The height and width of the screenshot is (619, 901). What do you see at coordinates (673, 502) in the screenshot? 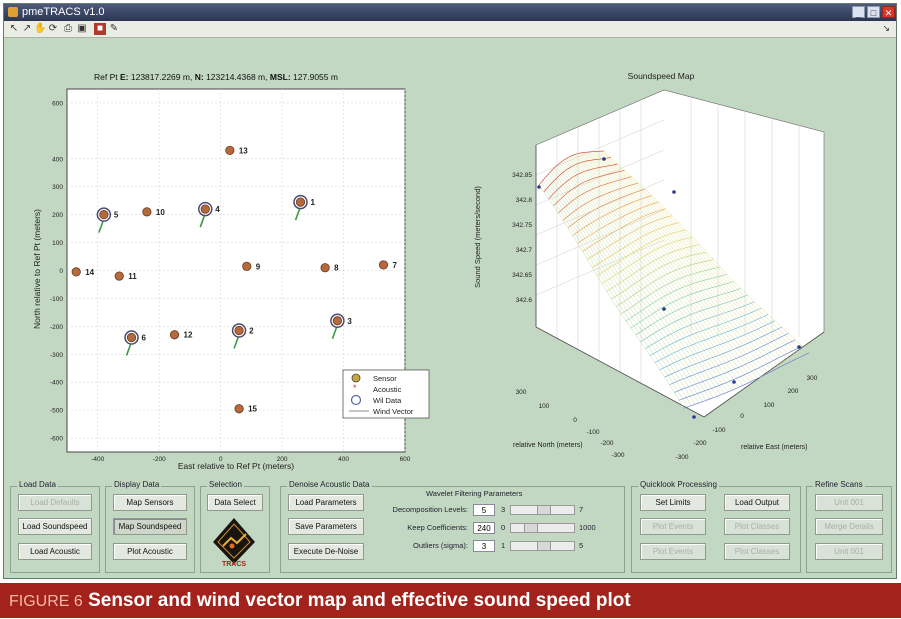
I see `set-limits-button: Set Limits` at bounding box center [673, 502].